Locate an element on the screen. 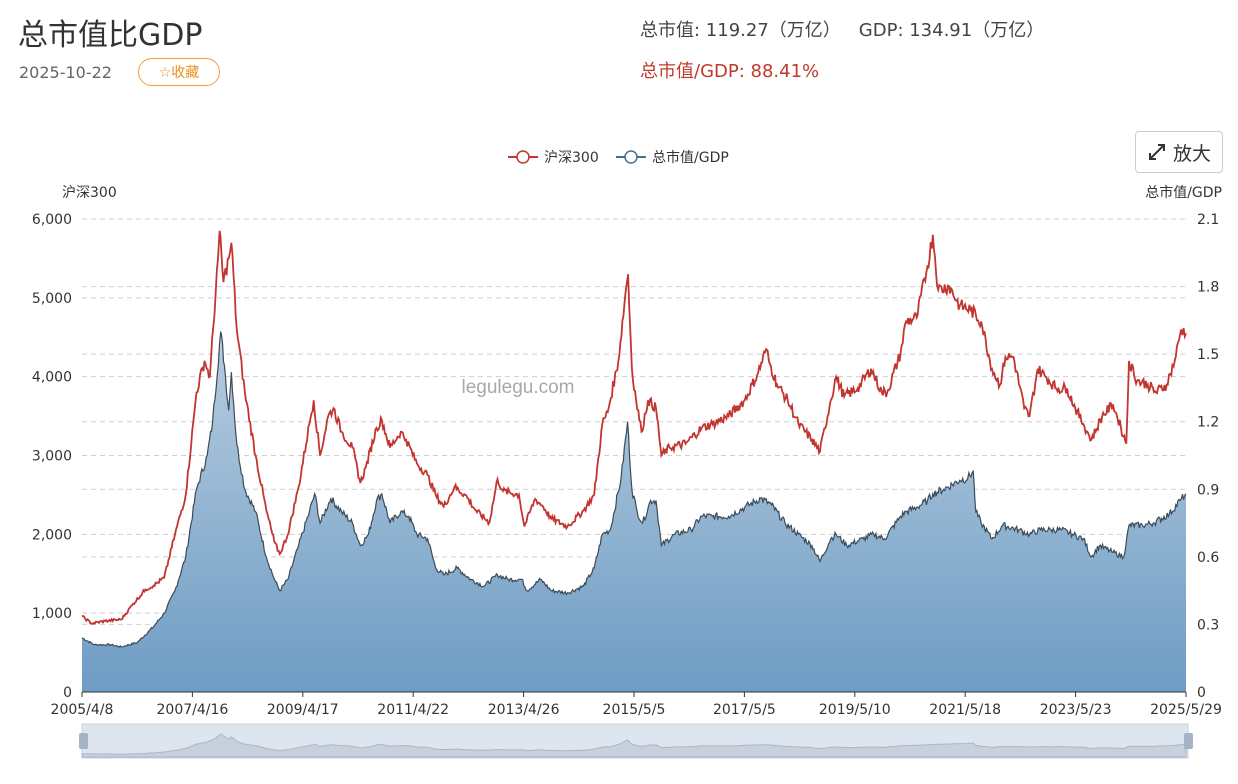 This screenshot has width=1238, height=784. y-left-tick-label: 2,000 is located at coordinates (52, 535).